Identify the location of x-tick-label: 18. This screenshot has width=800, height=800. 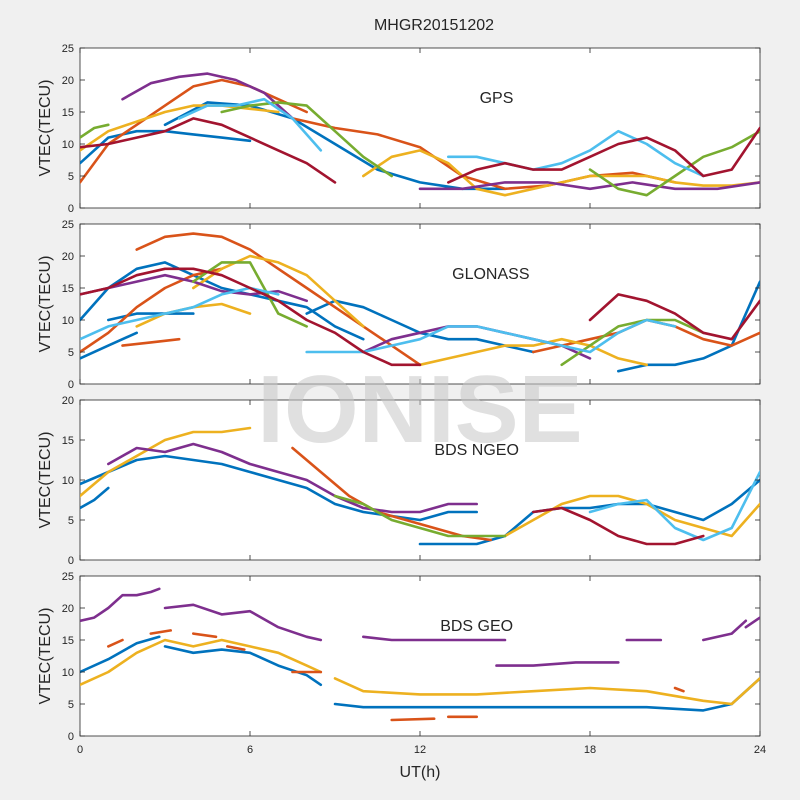
(590, 750).